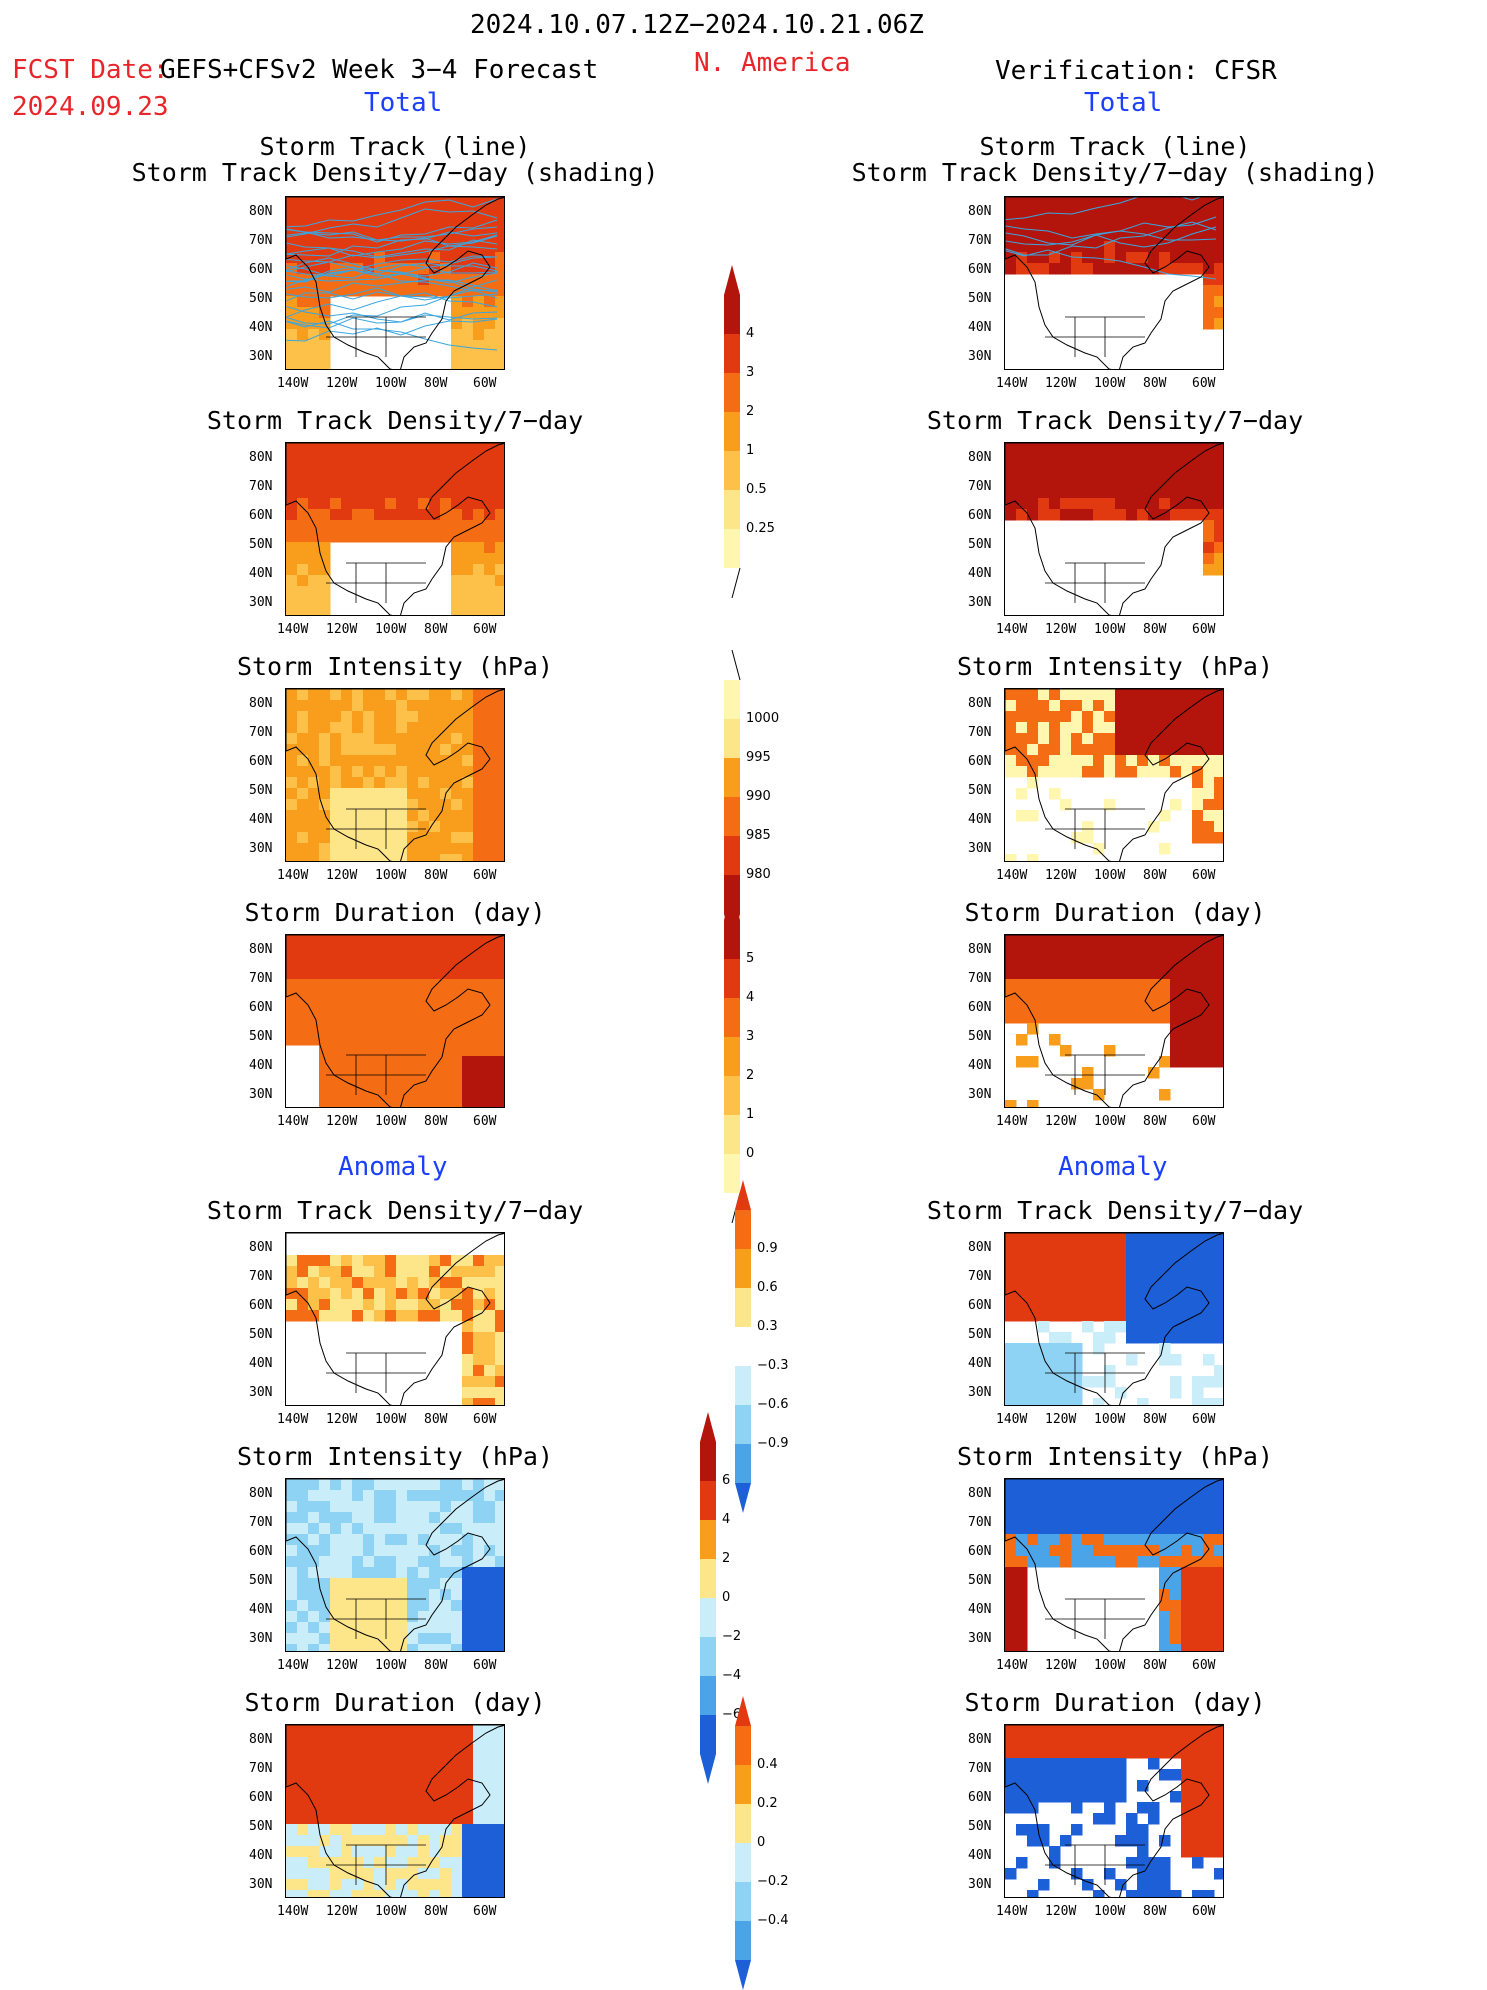 The height and width of the screenshot is (1990, 1487). I want to click on lat-tick-label: 60N, so click(980, 761).